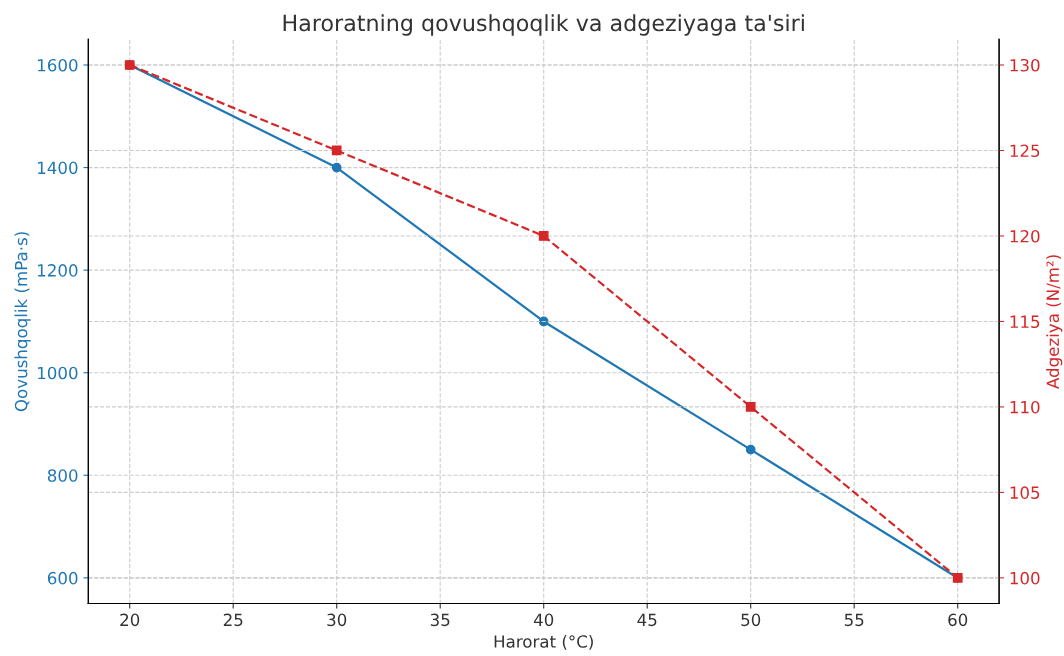 The height and width of the screenshot is (656, 1064). Describe the element at coordinates (58, 65) in the screenshot. I see `y-tick-label: 1600` at that location.